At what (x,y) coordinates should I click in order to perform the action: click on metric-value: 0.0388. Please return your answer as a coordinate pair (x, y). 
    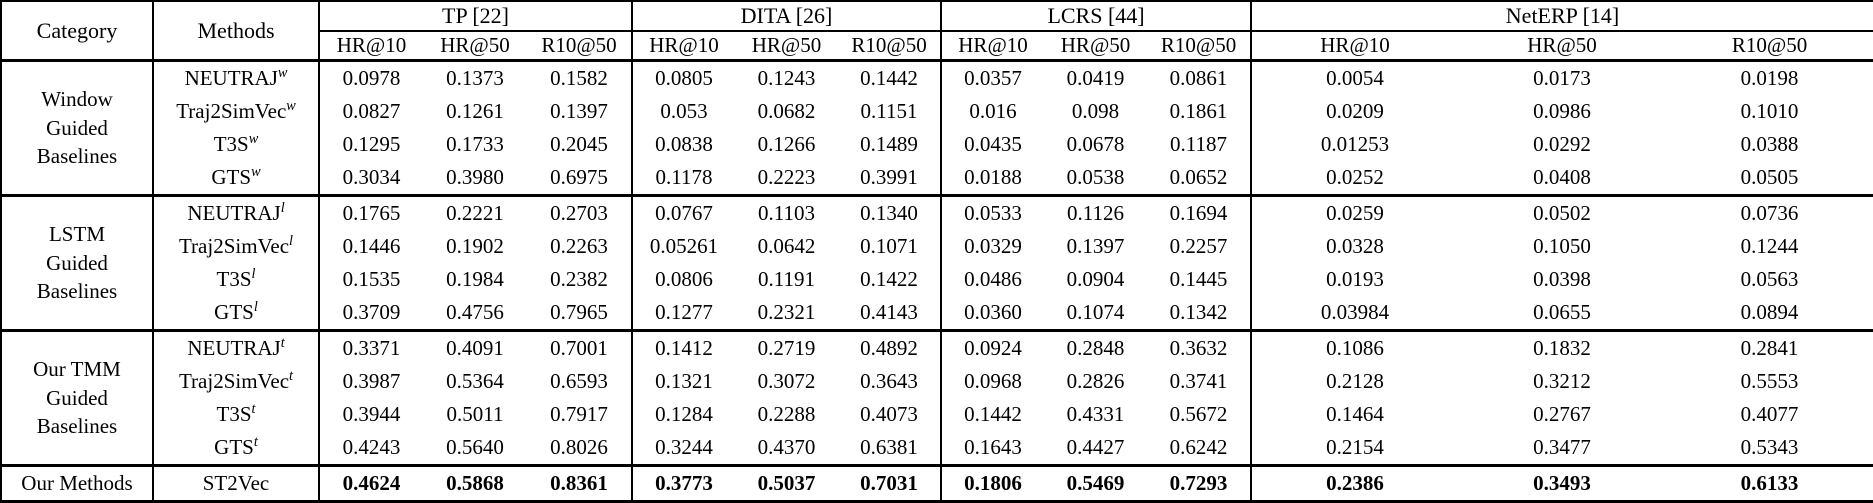
    Looking at the image, I should click on (1769, 144).